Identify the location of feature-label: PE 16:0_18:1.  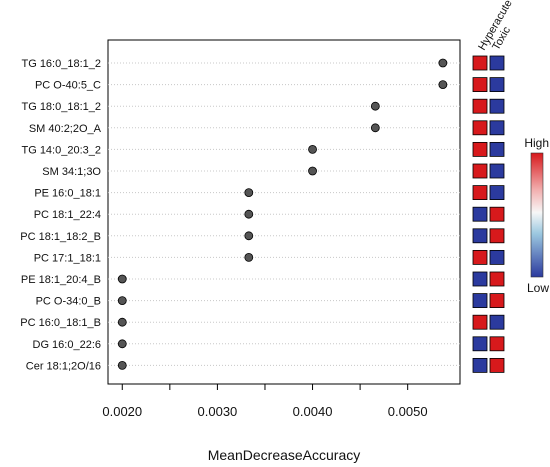
(67, 194).